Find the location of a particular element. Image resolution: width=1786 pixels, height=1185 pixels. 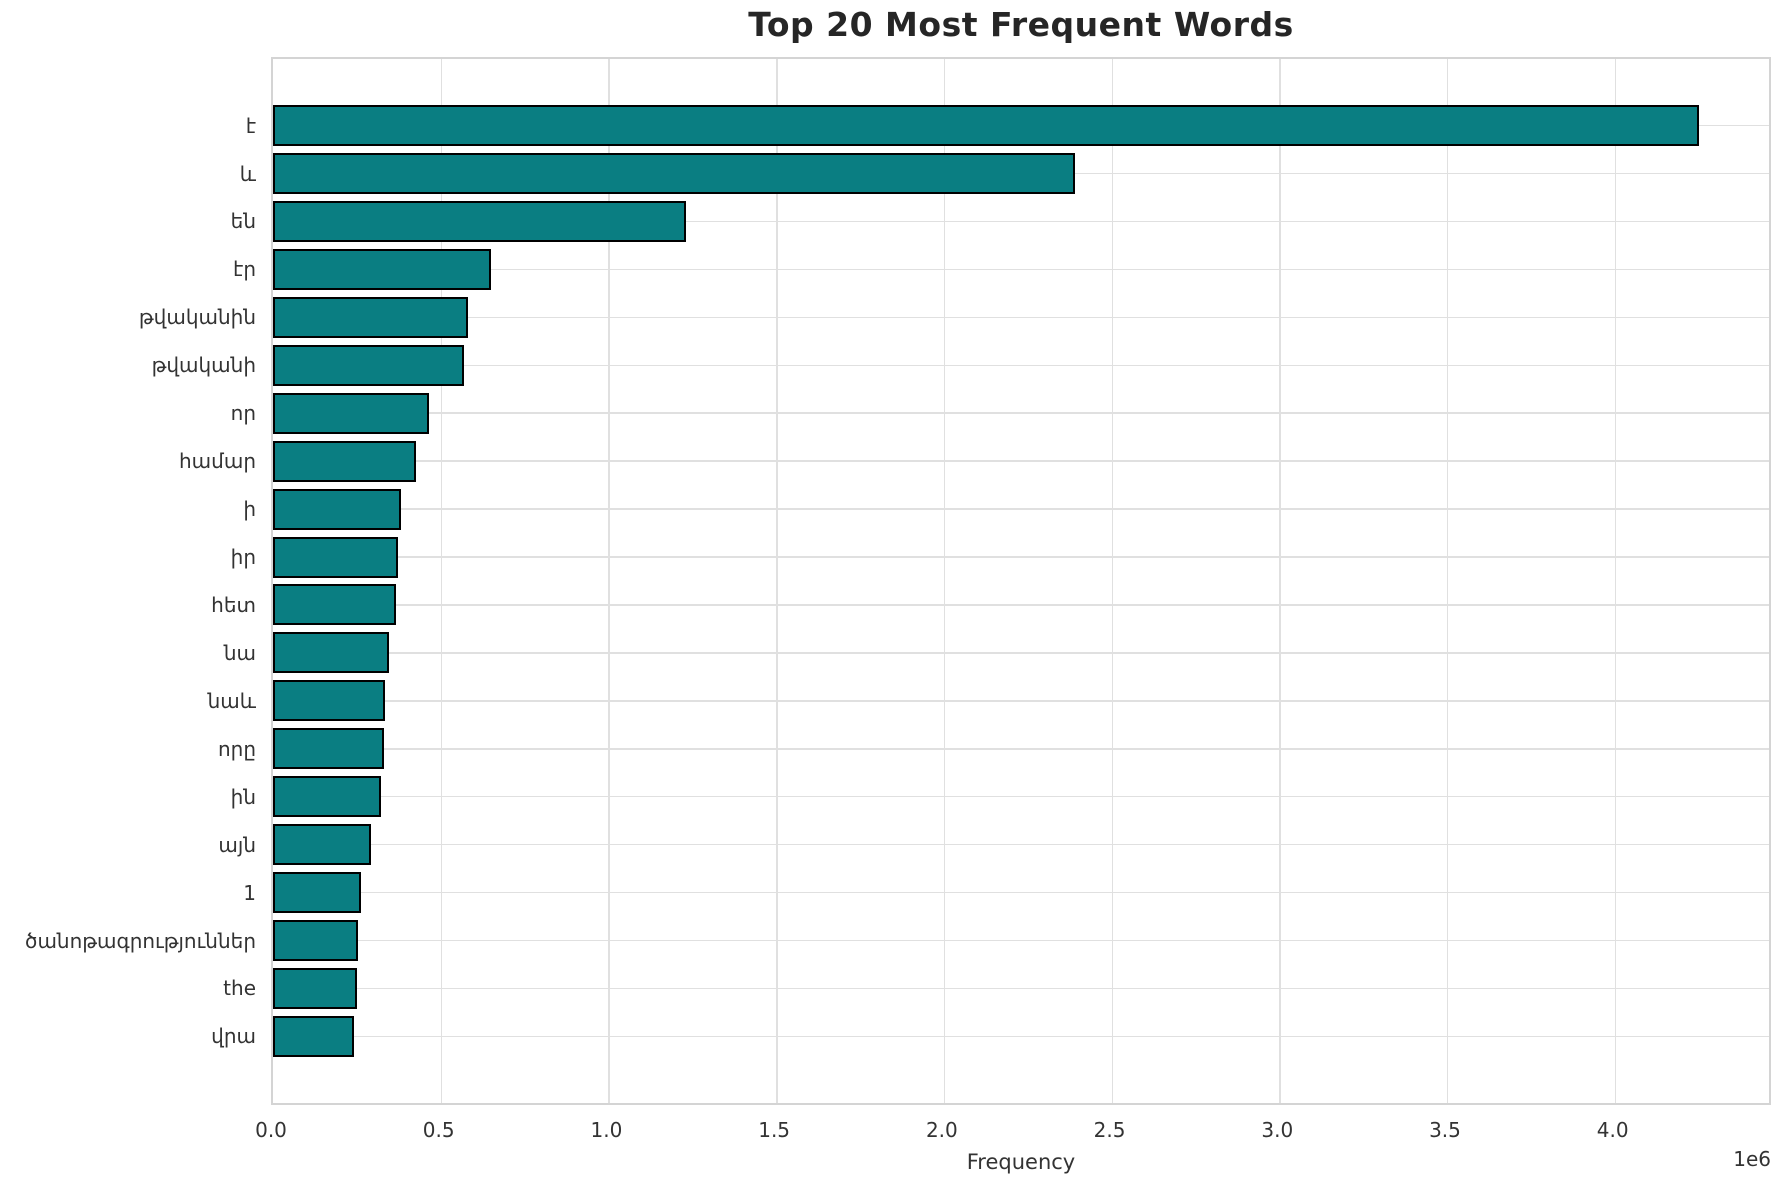

x-tick-label: 1.0 is located at coordinates (606, 1130).